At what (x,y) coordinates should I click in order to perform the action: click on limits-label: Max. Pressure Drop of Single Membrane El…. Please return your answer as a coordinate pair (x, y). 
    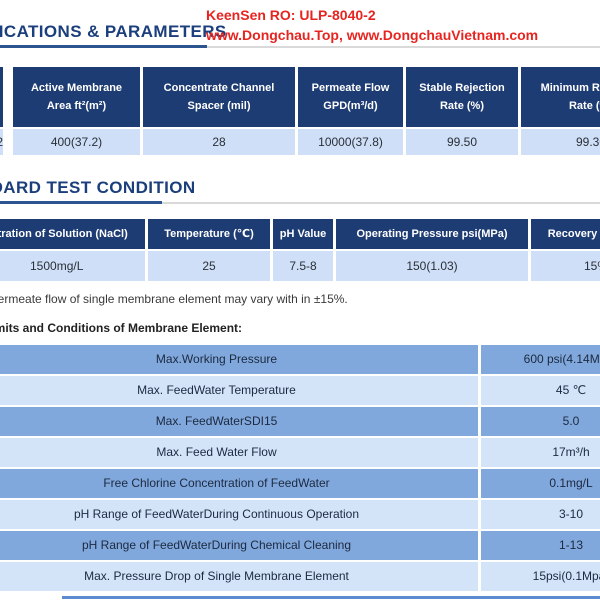
    Looking at the image, I should click on (239, 576).